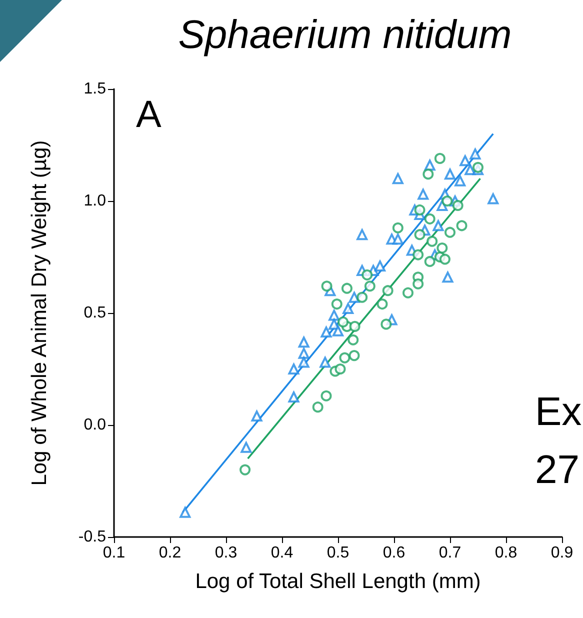  What do you see at coordinates (92, 537) in the screenshot?
I see `y-tick-label: -0.5` at bounding box center [92, 537].